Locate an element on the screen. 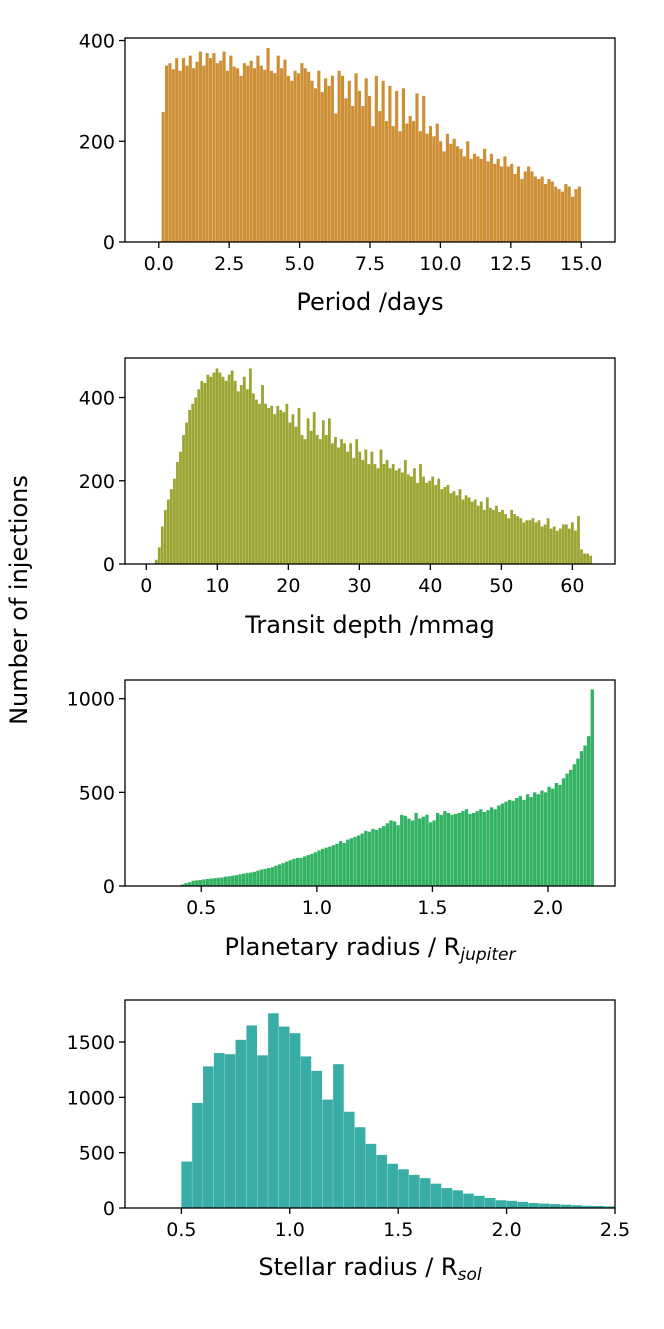 Image resolution: width=664 pixels, height=1329 pixels. x-axis-label: Transit depth /mmag is located at coordinates (369, 625).